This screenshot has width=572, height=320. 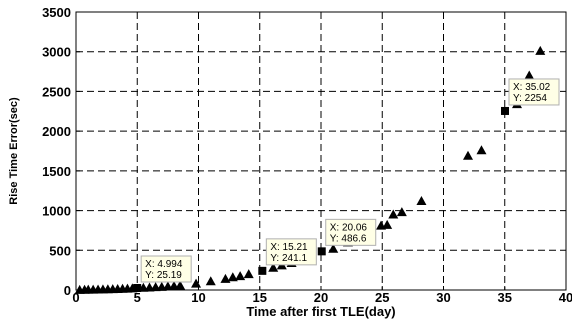 I want to click on x-tick-label: 30, so click(x=443, y=297).